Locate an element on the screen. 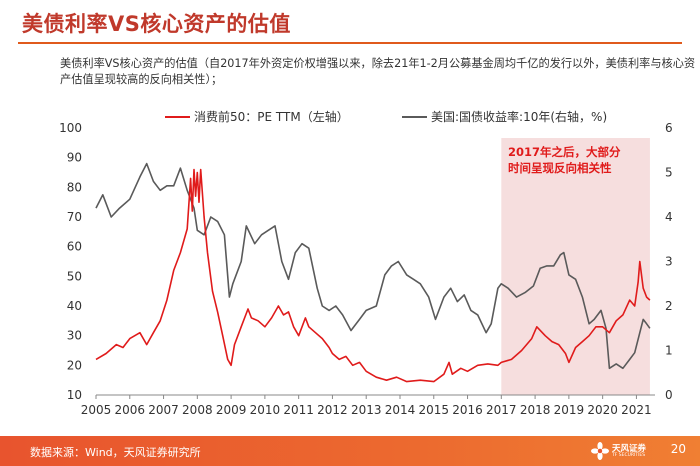 Image resolution: width=700 pixels, height=466 pixels. footer-bar: 数据来源：Wind，天风证券研究所 天风证券 TF SECURITIES 20 is located at coordinates (350, 451).